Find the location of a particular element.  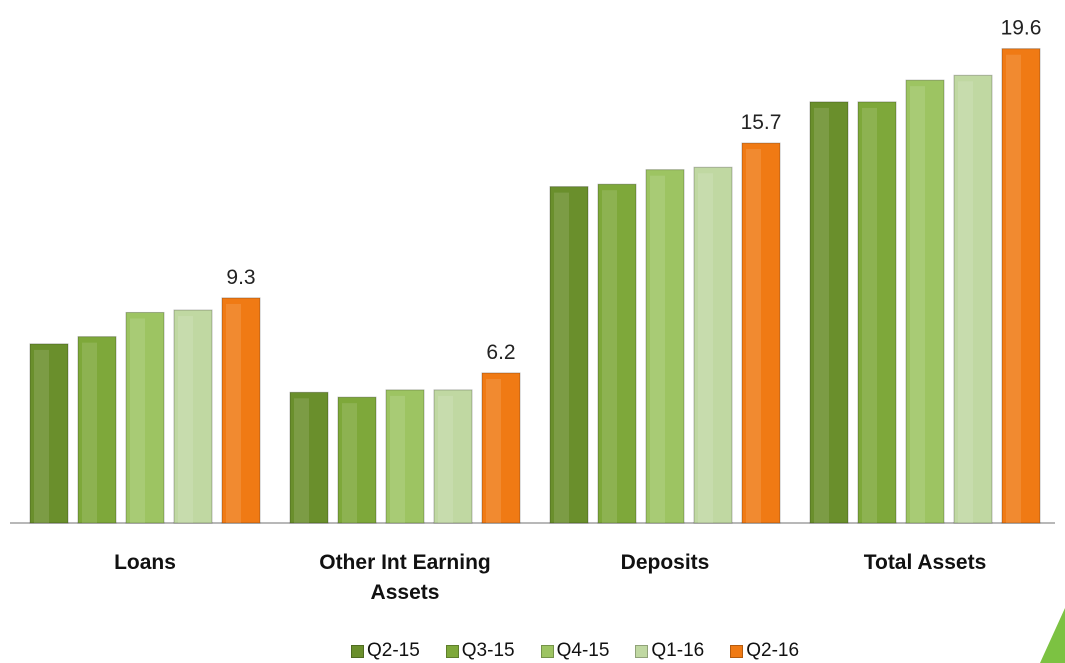

data-label: 19.6 is located at coordinates (1021, 28).